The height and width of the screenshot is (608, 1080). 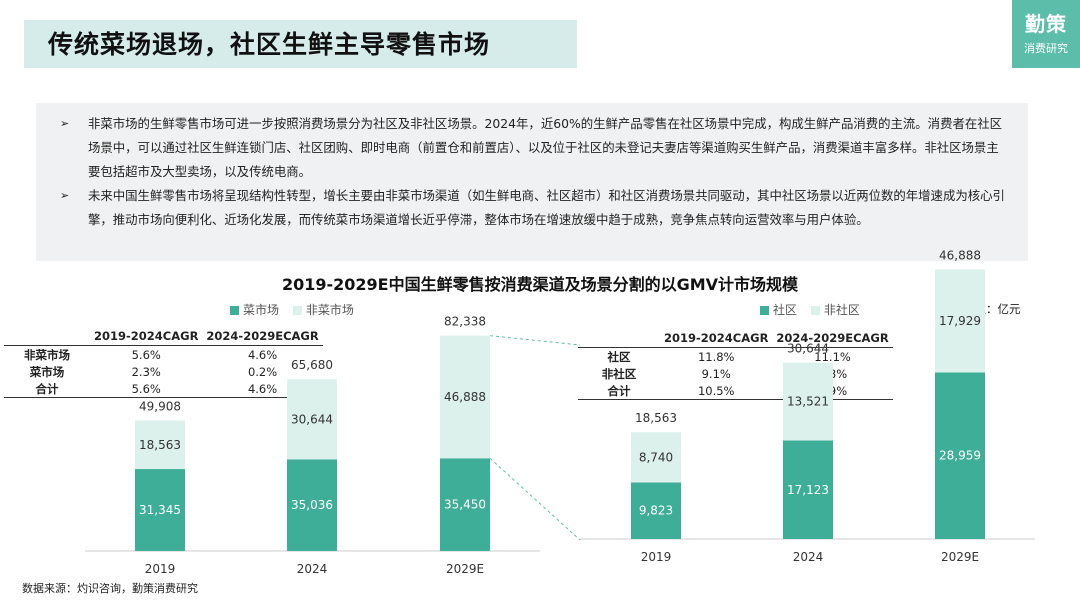 I want to click on table-cell: 11.8%, so click(x=716, y=356).